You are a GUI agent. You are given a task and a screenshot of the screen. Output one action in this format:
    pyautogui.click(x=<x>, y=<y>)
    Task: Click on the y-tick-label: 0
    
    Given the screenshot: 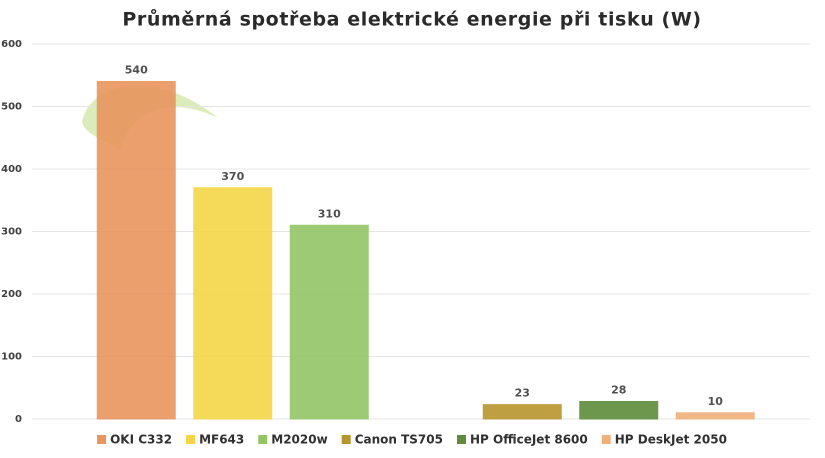 What is the action you would take?
    pyautogui.click(x=18, y=419)
    